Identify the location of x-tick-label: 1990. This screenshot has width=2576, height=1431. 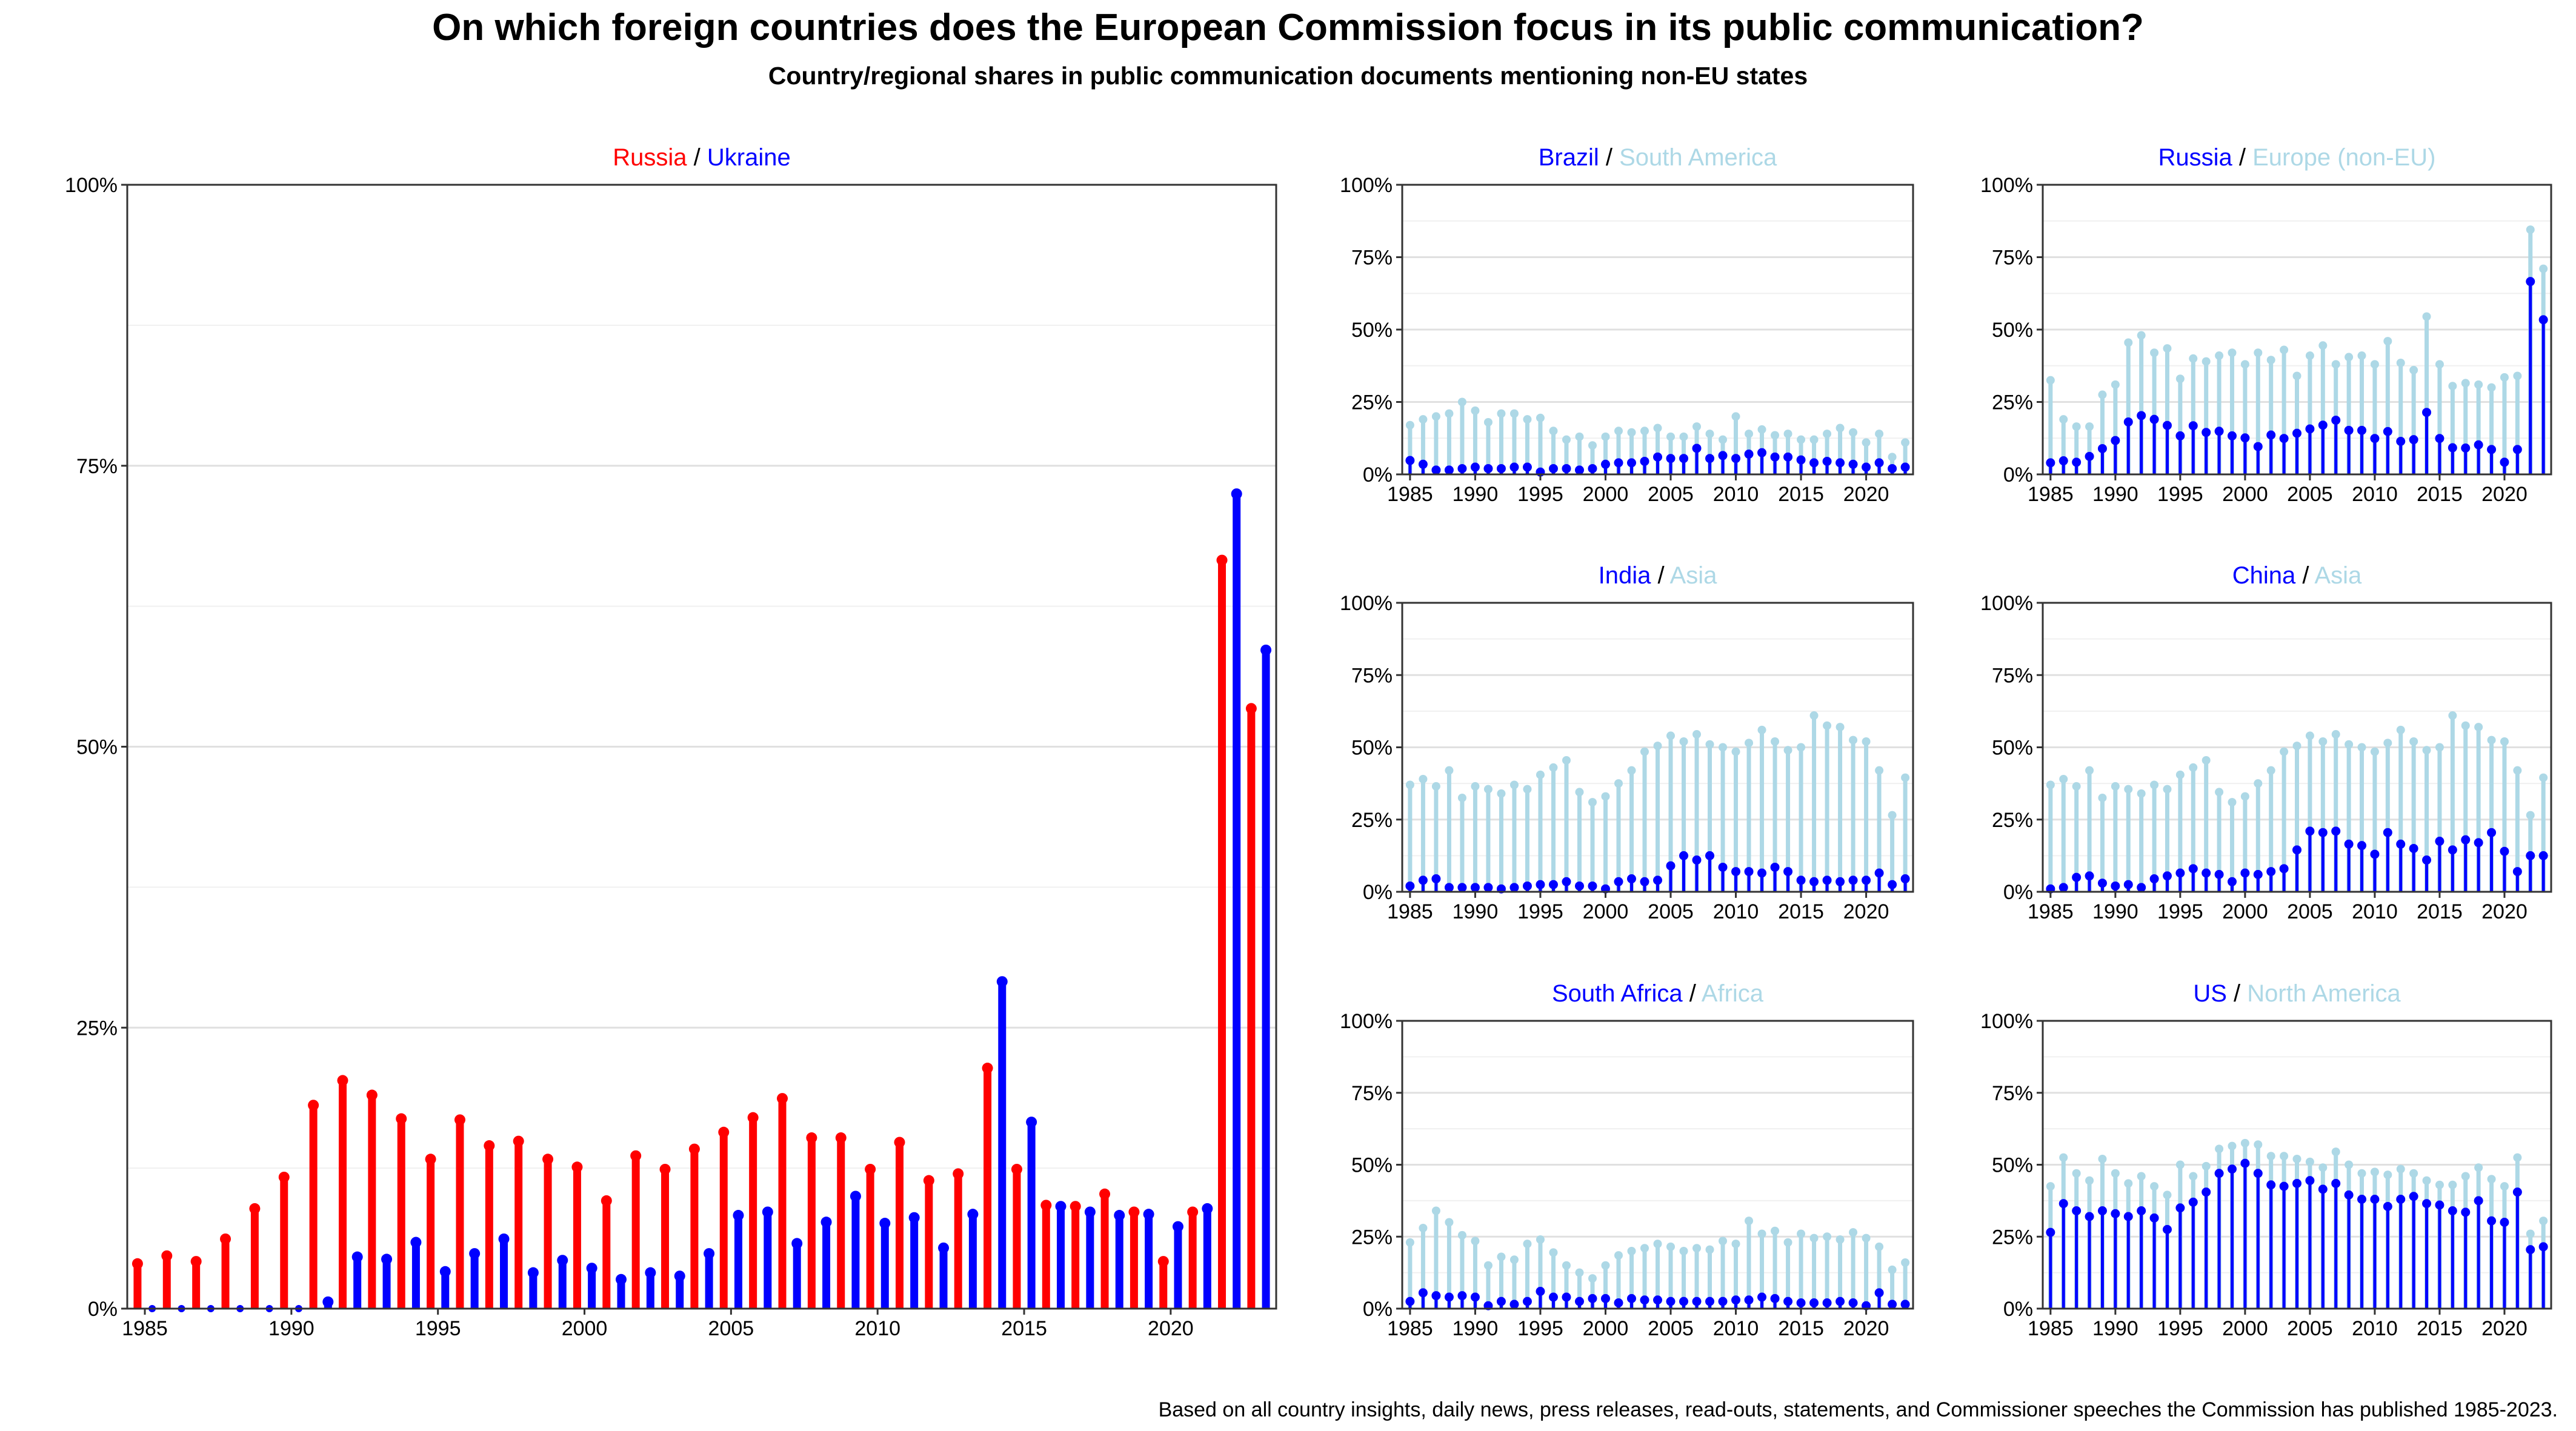
(2115, 911).